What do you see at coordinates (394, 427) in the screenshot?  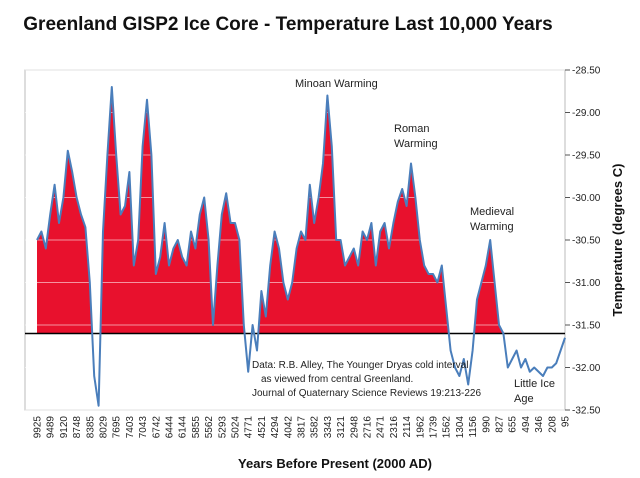 I see `x-tick-label: 2316` at bounding box center [394, 427].